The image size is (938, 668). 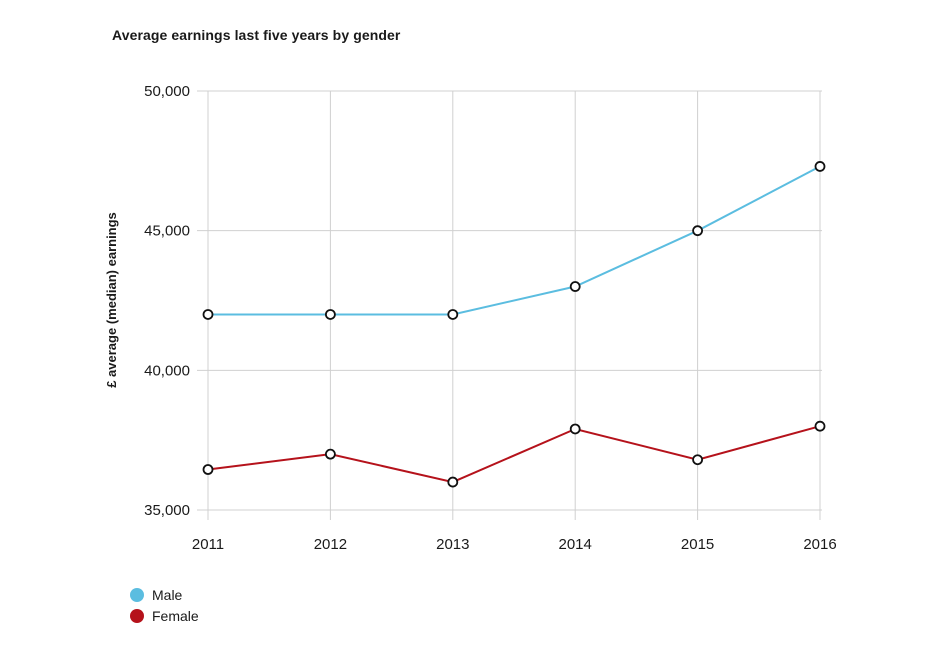 What do you see at coordinates (111, 300) in the screenshot?
I see `y-axis-label: £ average (median) earnings` at bounding box center [111, 300].